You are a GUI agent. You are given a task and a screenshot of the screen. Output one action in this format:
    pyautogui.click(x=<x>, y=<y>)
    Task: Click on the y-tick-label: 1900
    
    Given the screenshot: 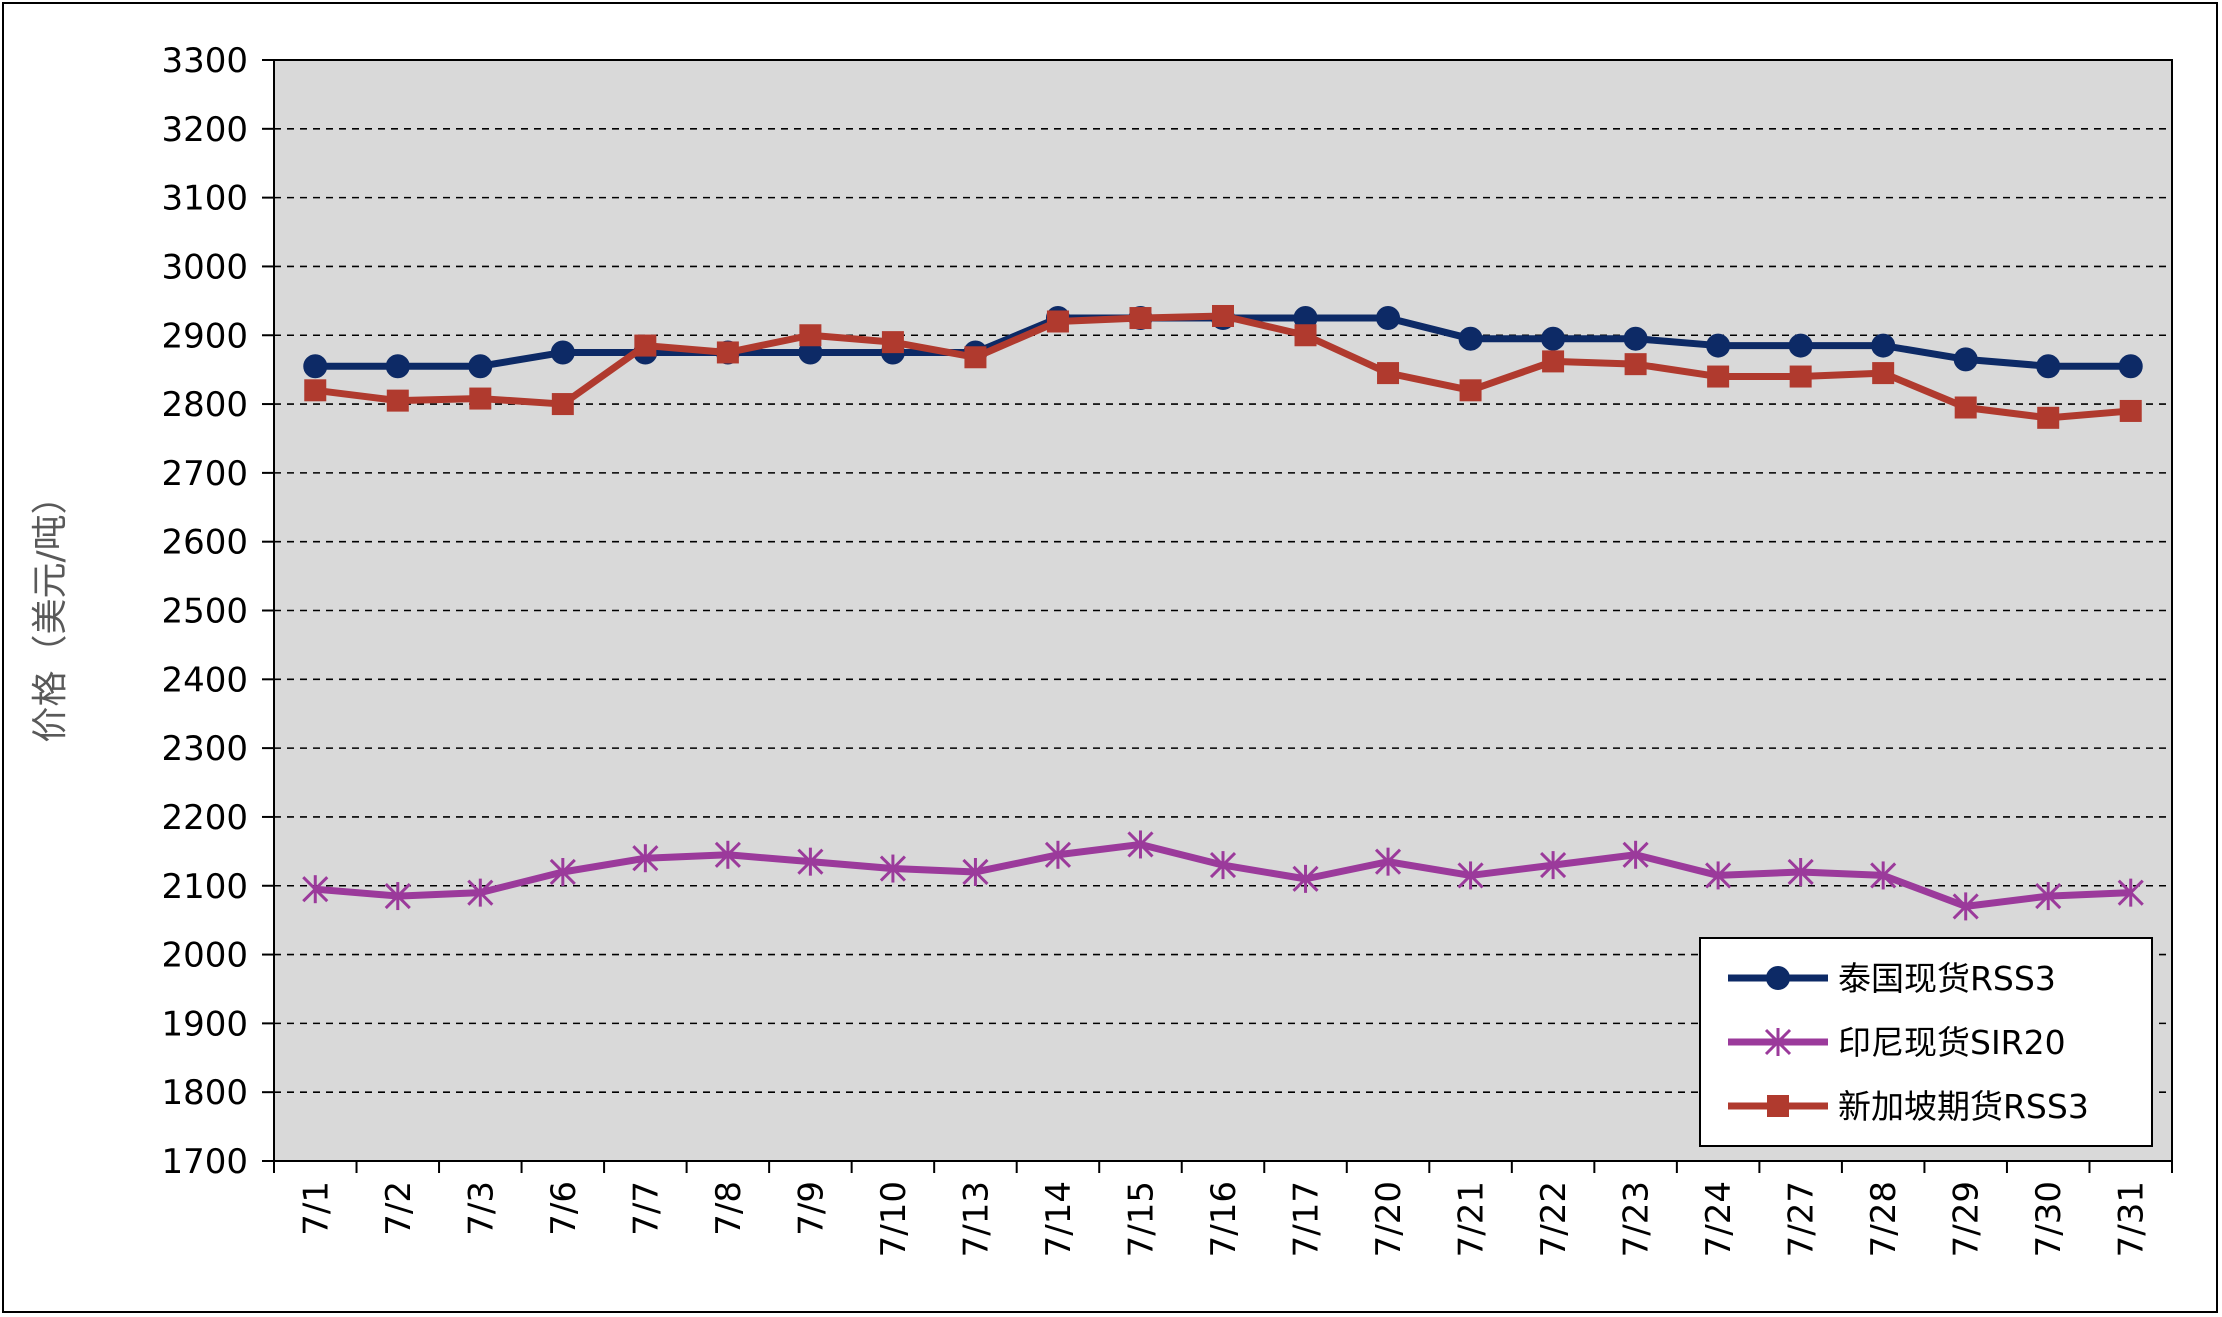 What is the action you would take?
    pyautogui.click(x=204, y=1024)
    